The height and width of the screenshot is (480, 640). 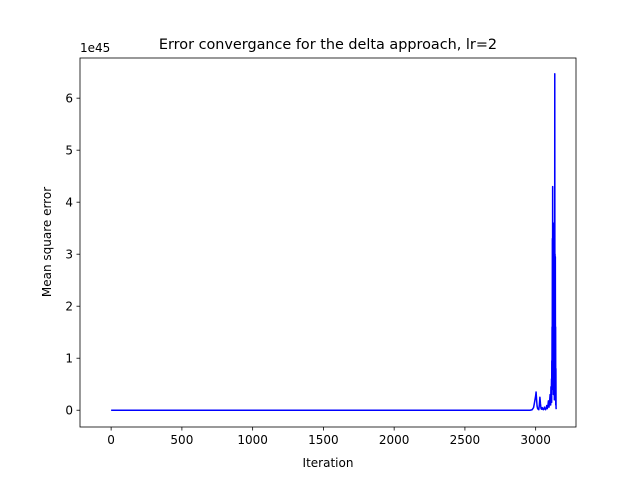 What do you see at coordinates (69, 98) in the screenshot?
I see `y-tick-label: 6` at bounding box center [69, 98].